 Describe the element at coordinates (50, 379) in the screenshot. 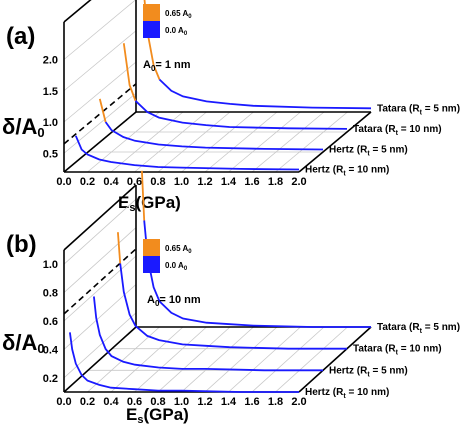

I see `y-tick-label: 0.2` at that location.